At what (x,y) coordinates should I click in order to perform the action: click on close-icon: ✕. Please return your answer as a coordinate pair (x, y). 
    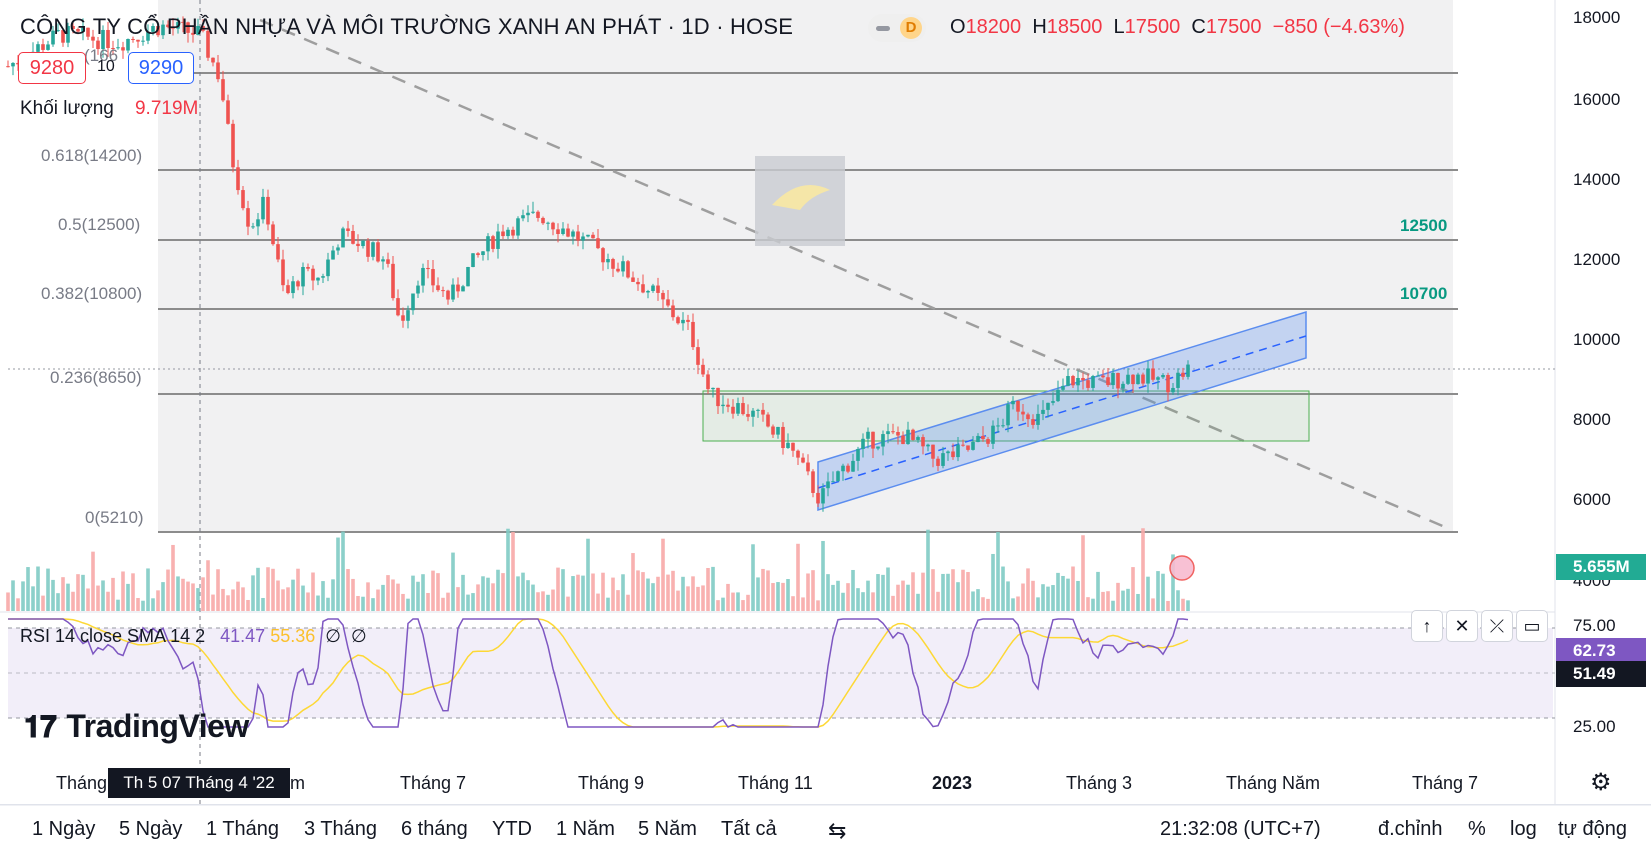
    Looking at the image, I should click on (1462, 626).